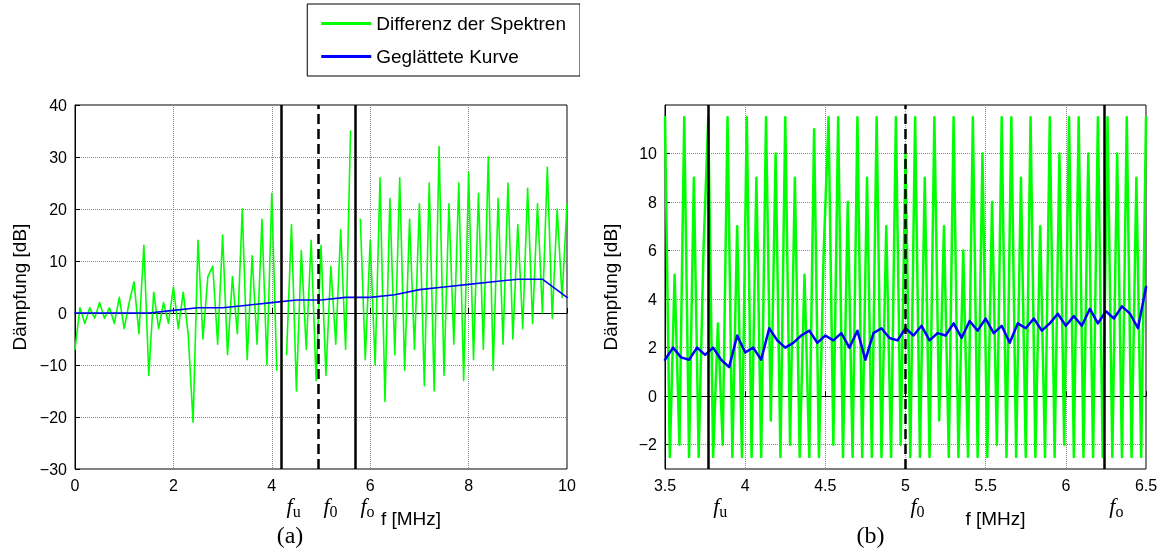  I want to click on x-tick-label: 10, so click(567, 485).